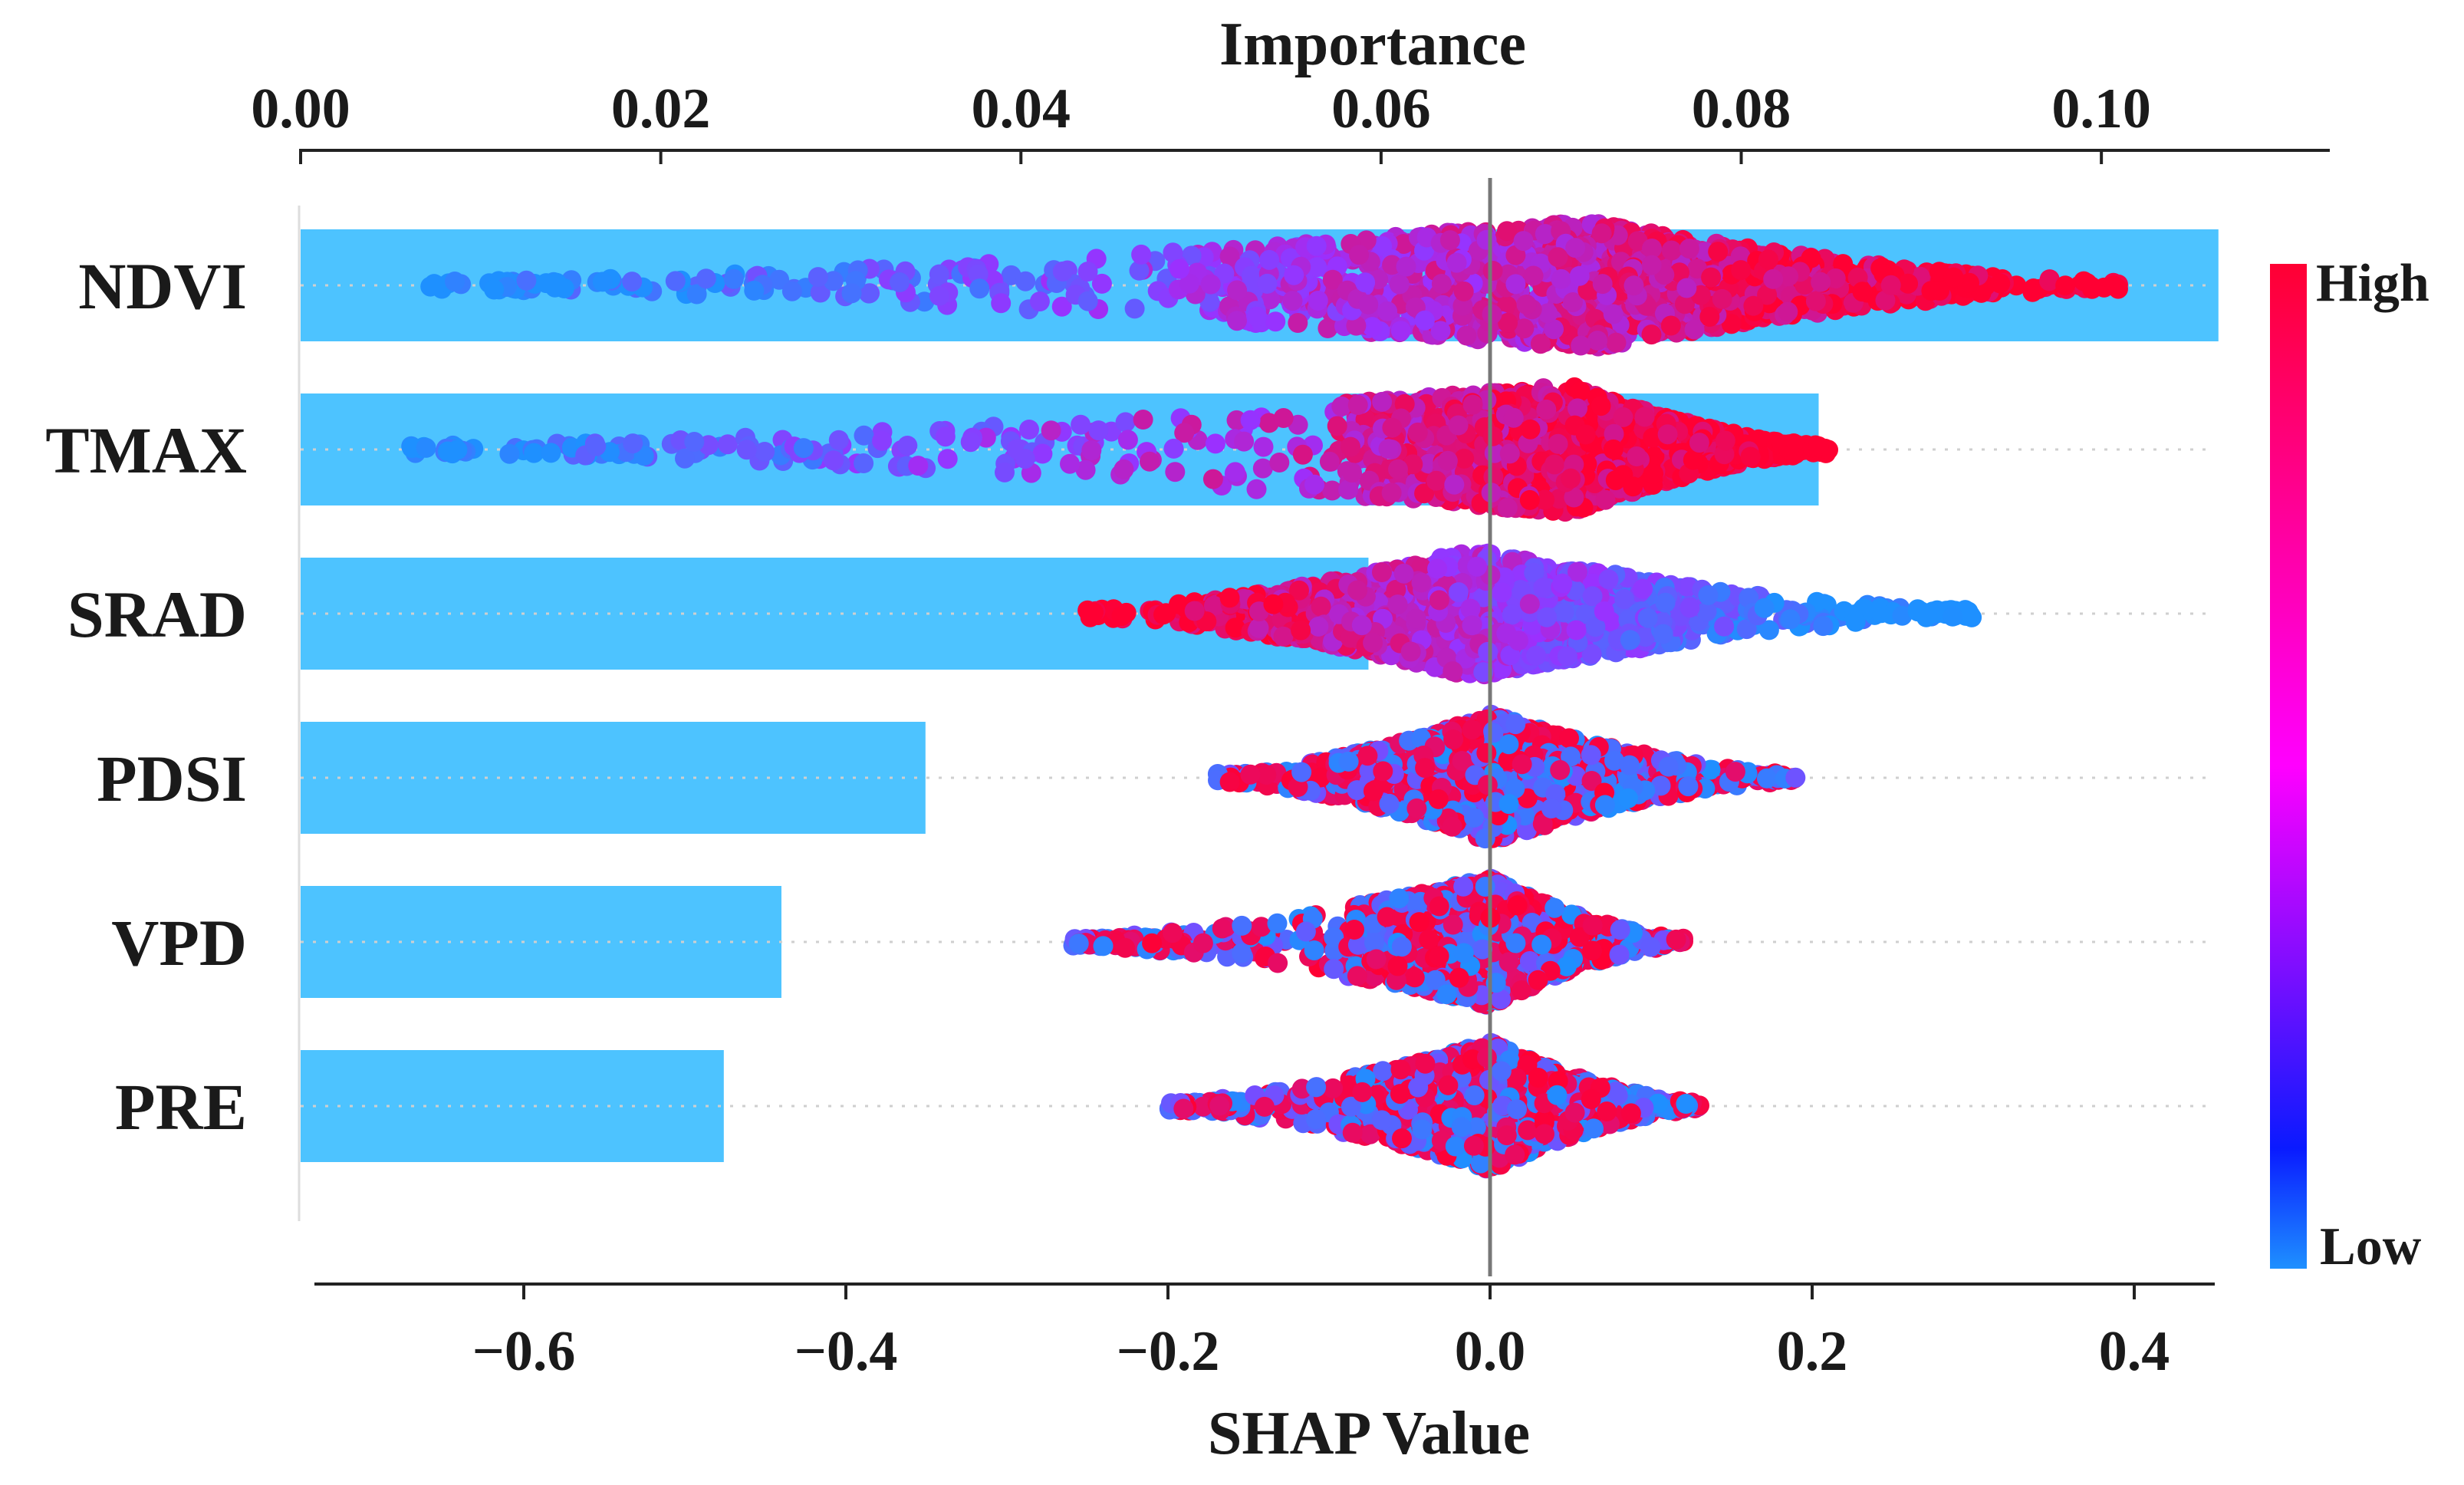 Image resolution: width=2464 pixels, height=1485 pixels. What do you see at coordinates (541, 942) in the screenshot?
I see `importance-bar-vpd` at bounding box center [541, 942].